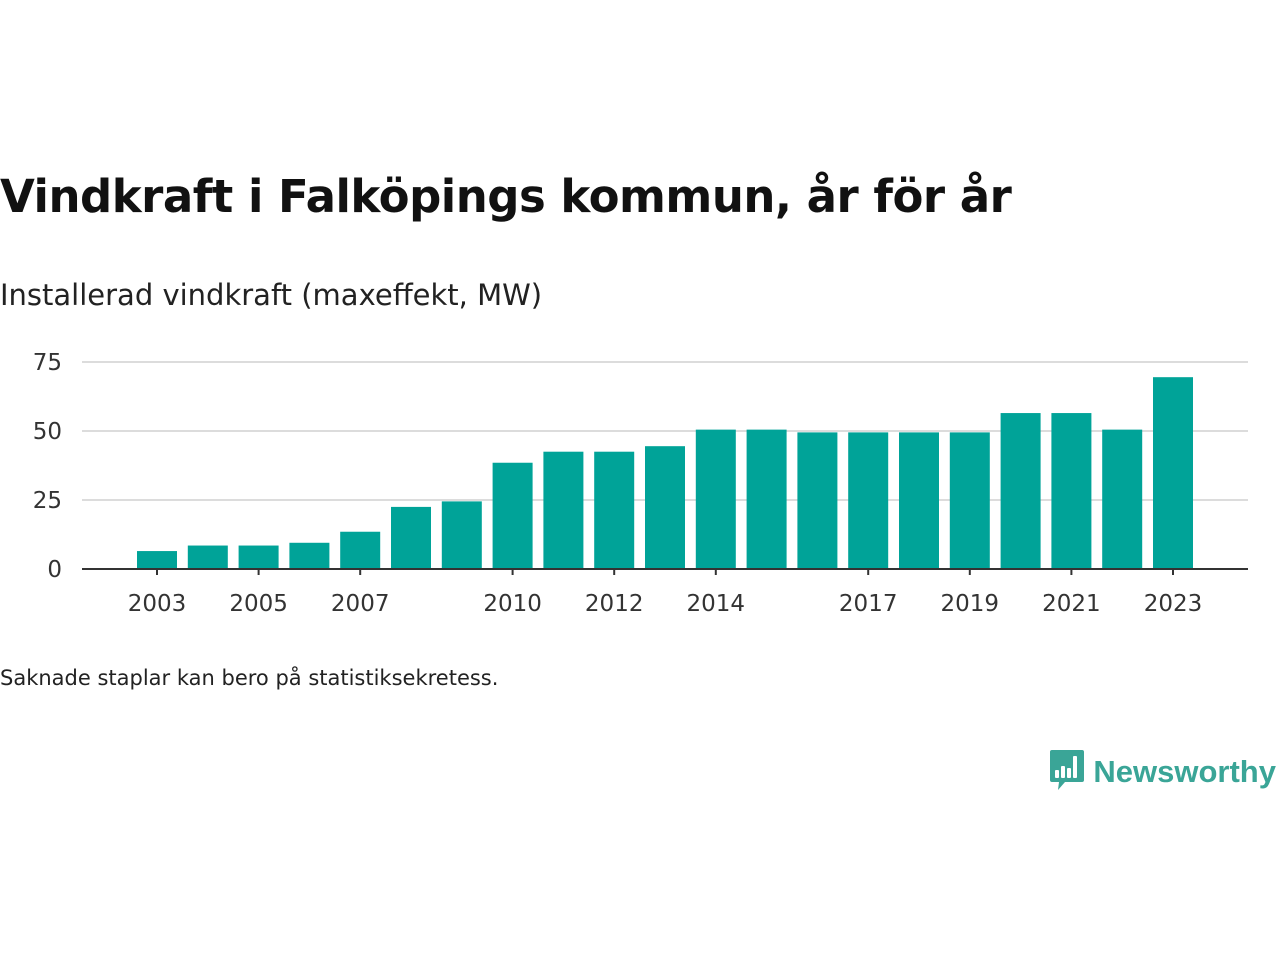 This screenshot has width=1280, height=960. What do you see at coordinates (360, 604) in the screenshot?
I see `x-tick-label: 2007` at bounding box center [360, 604].